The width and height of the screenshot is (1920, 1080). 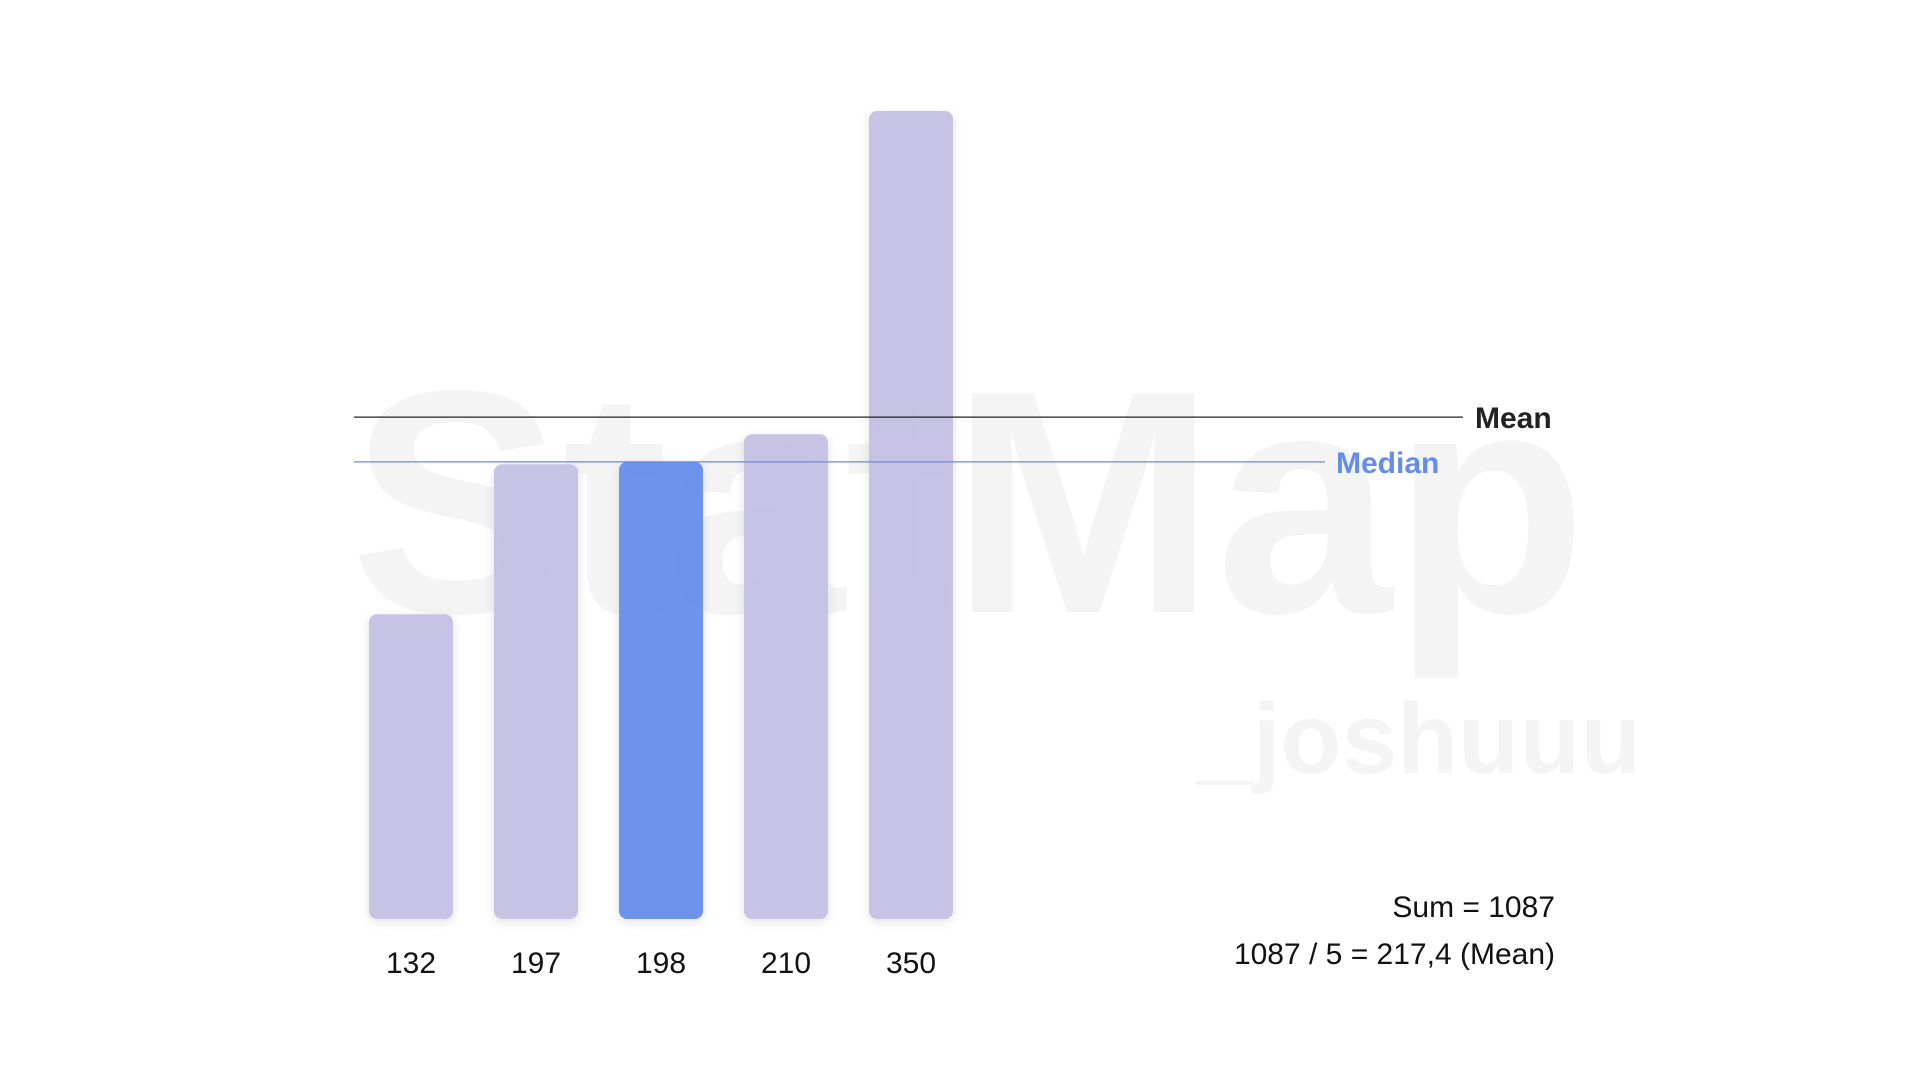 I want to click on bar-label: 210, so click(x=786, y=963).